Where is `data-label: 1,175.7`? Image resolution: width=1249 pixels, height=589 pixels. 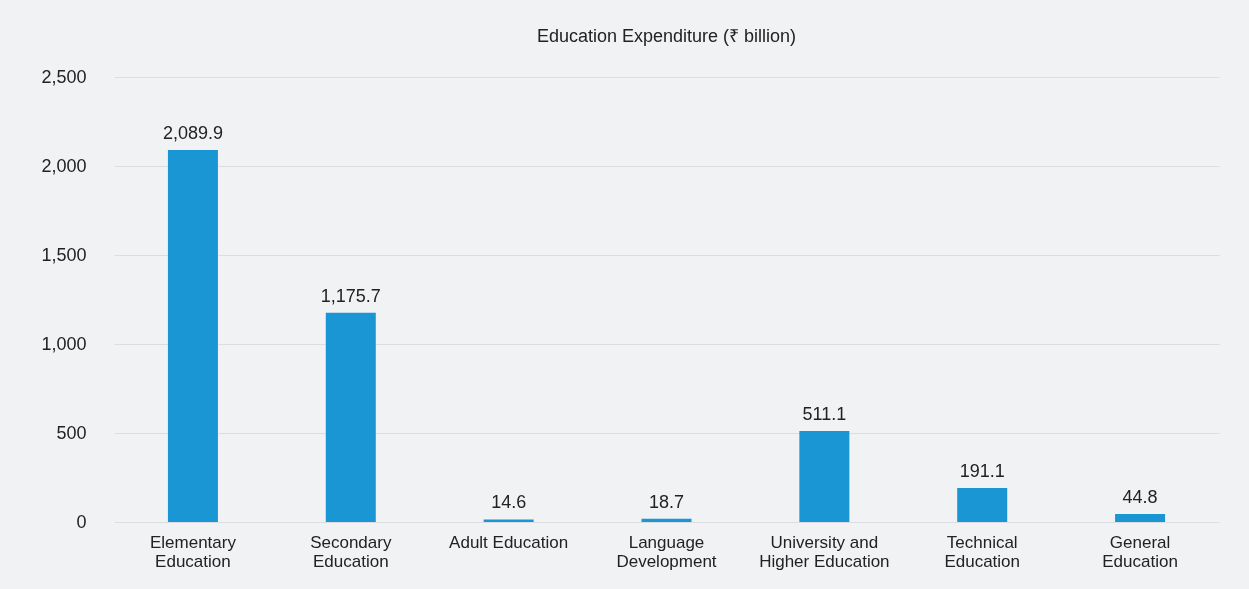 data-label: 1,175.7 is located at coordinates (350, 295).